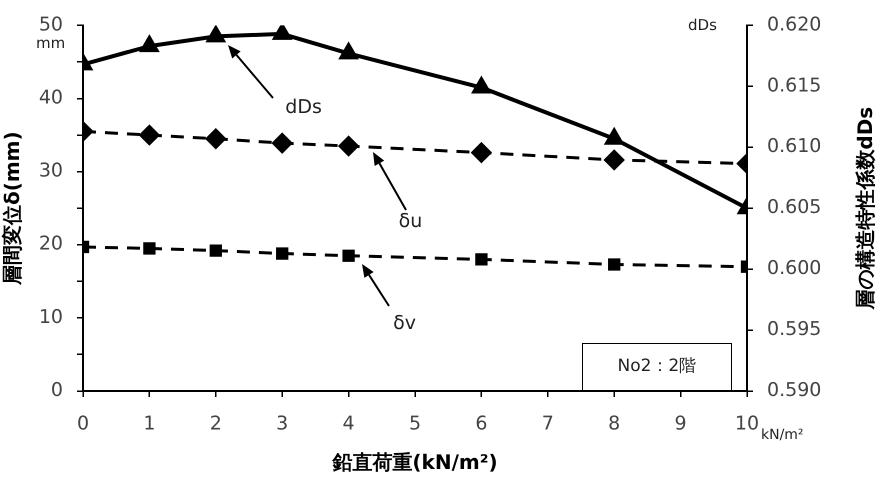 The image size is (883, 480). Describe the element at coordinates (794, 389) in the screenshot. I see `y2-tick-label: 0.590` at that location.